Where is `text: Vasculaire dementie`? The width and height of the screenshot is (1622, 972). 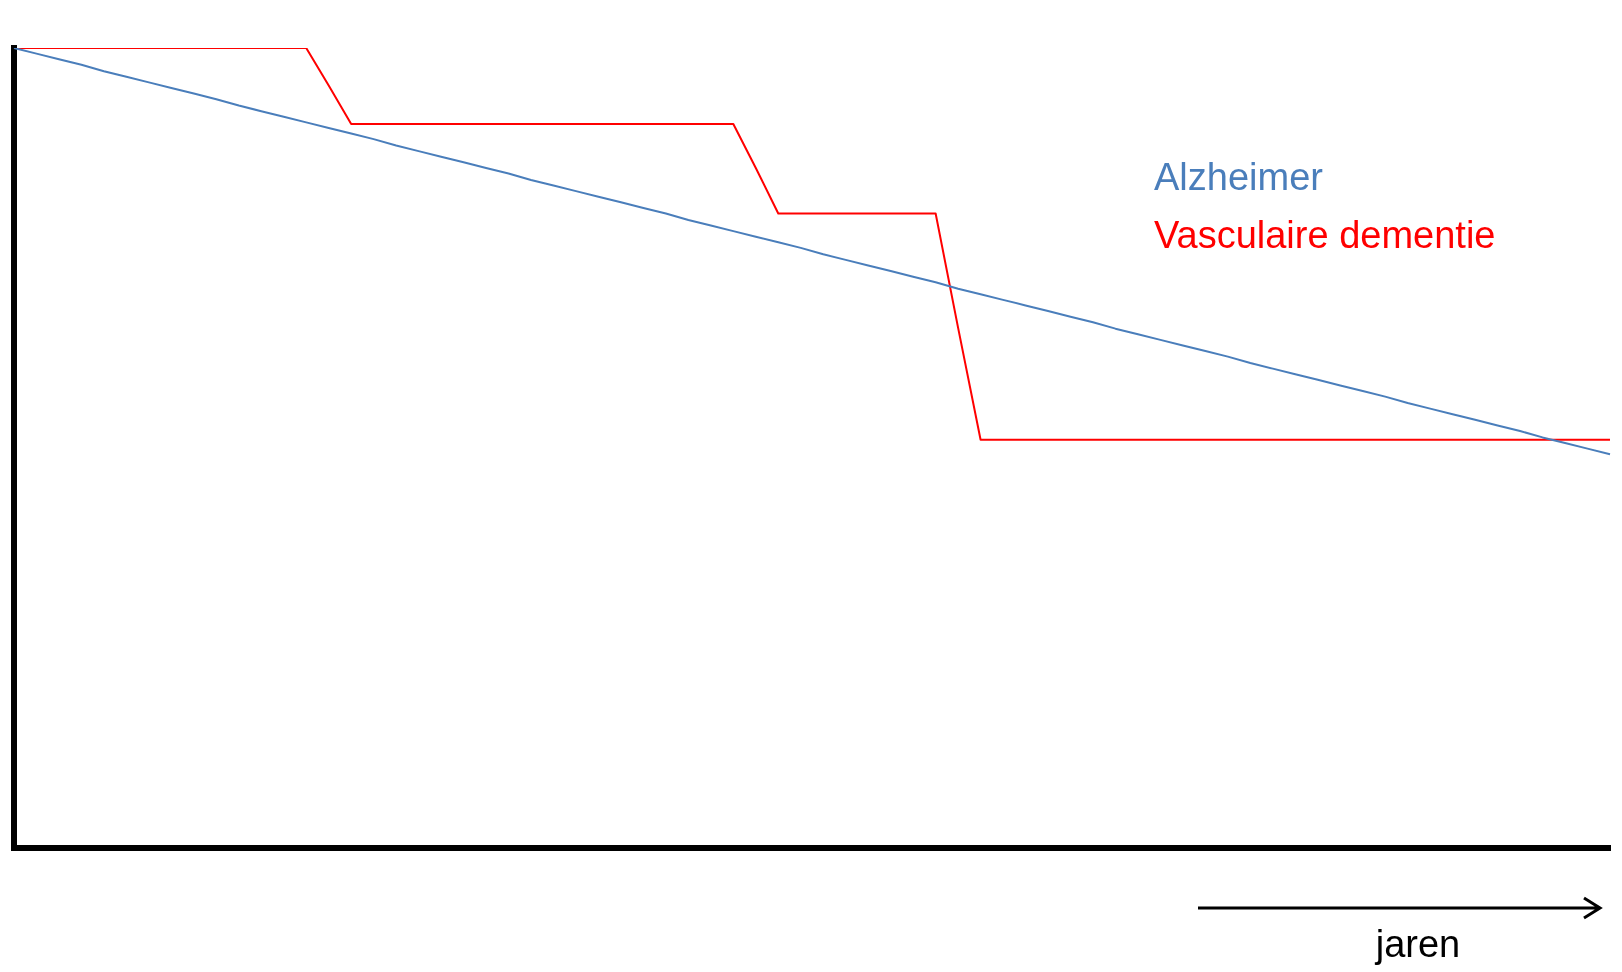 text: Vasculaire dementie is located at coordinates (1325, 235).